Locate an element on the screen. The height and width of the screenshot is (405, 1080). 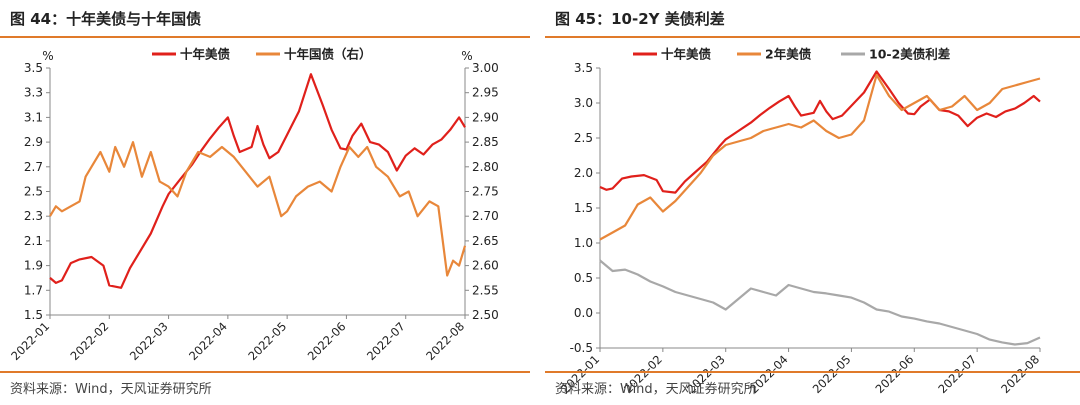
legend-label-2: 2年美债 is located at coordinates (788, 54).